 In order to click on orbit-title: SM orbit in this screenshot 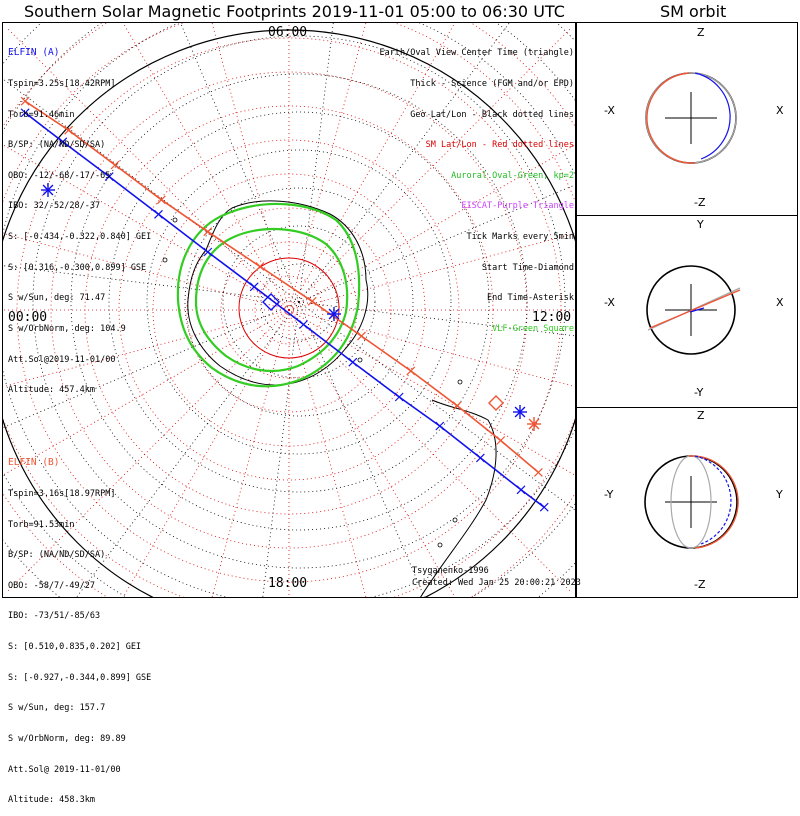, I will do `click(693, 11)`.